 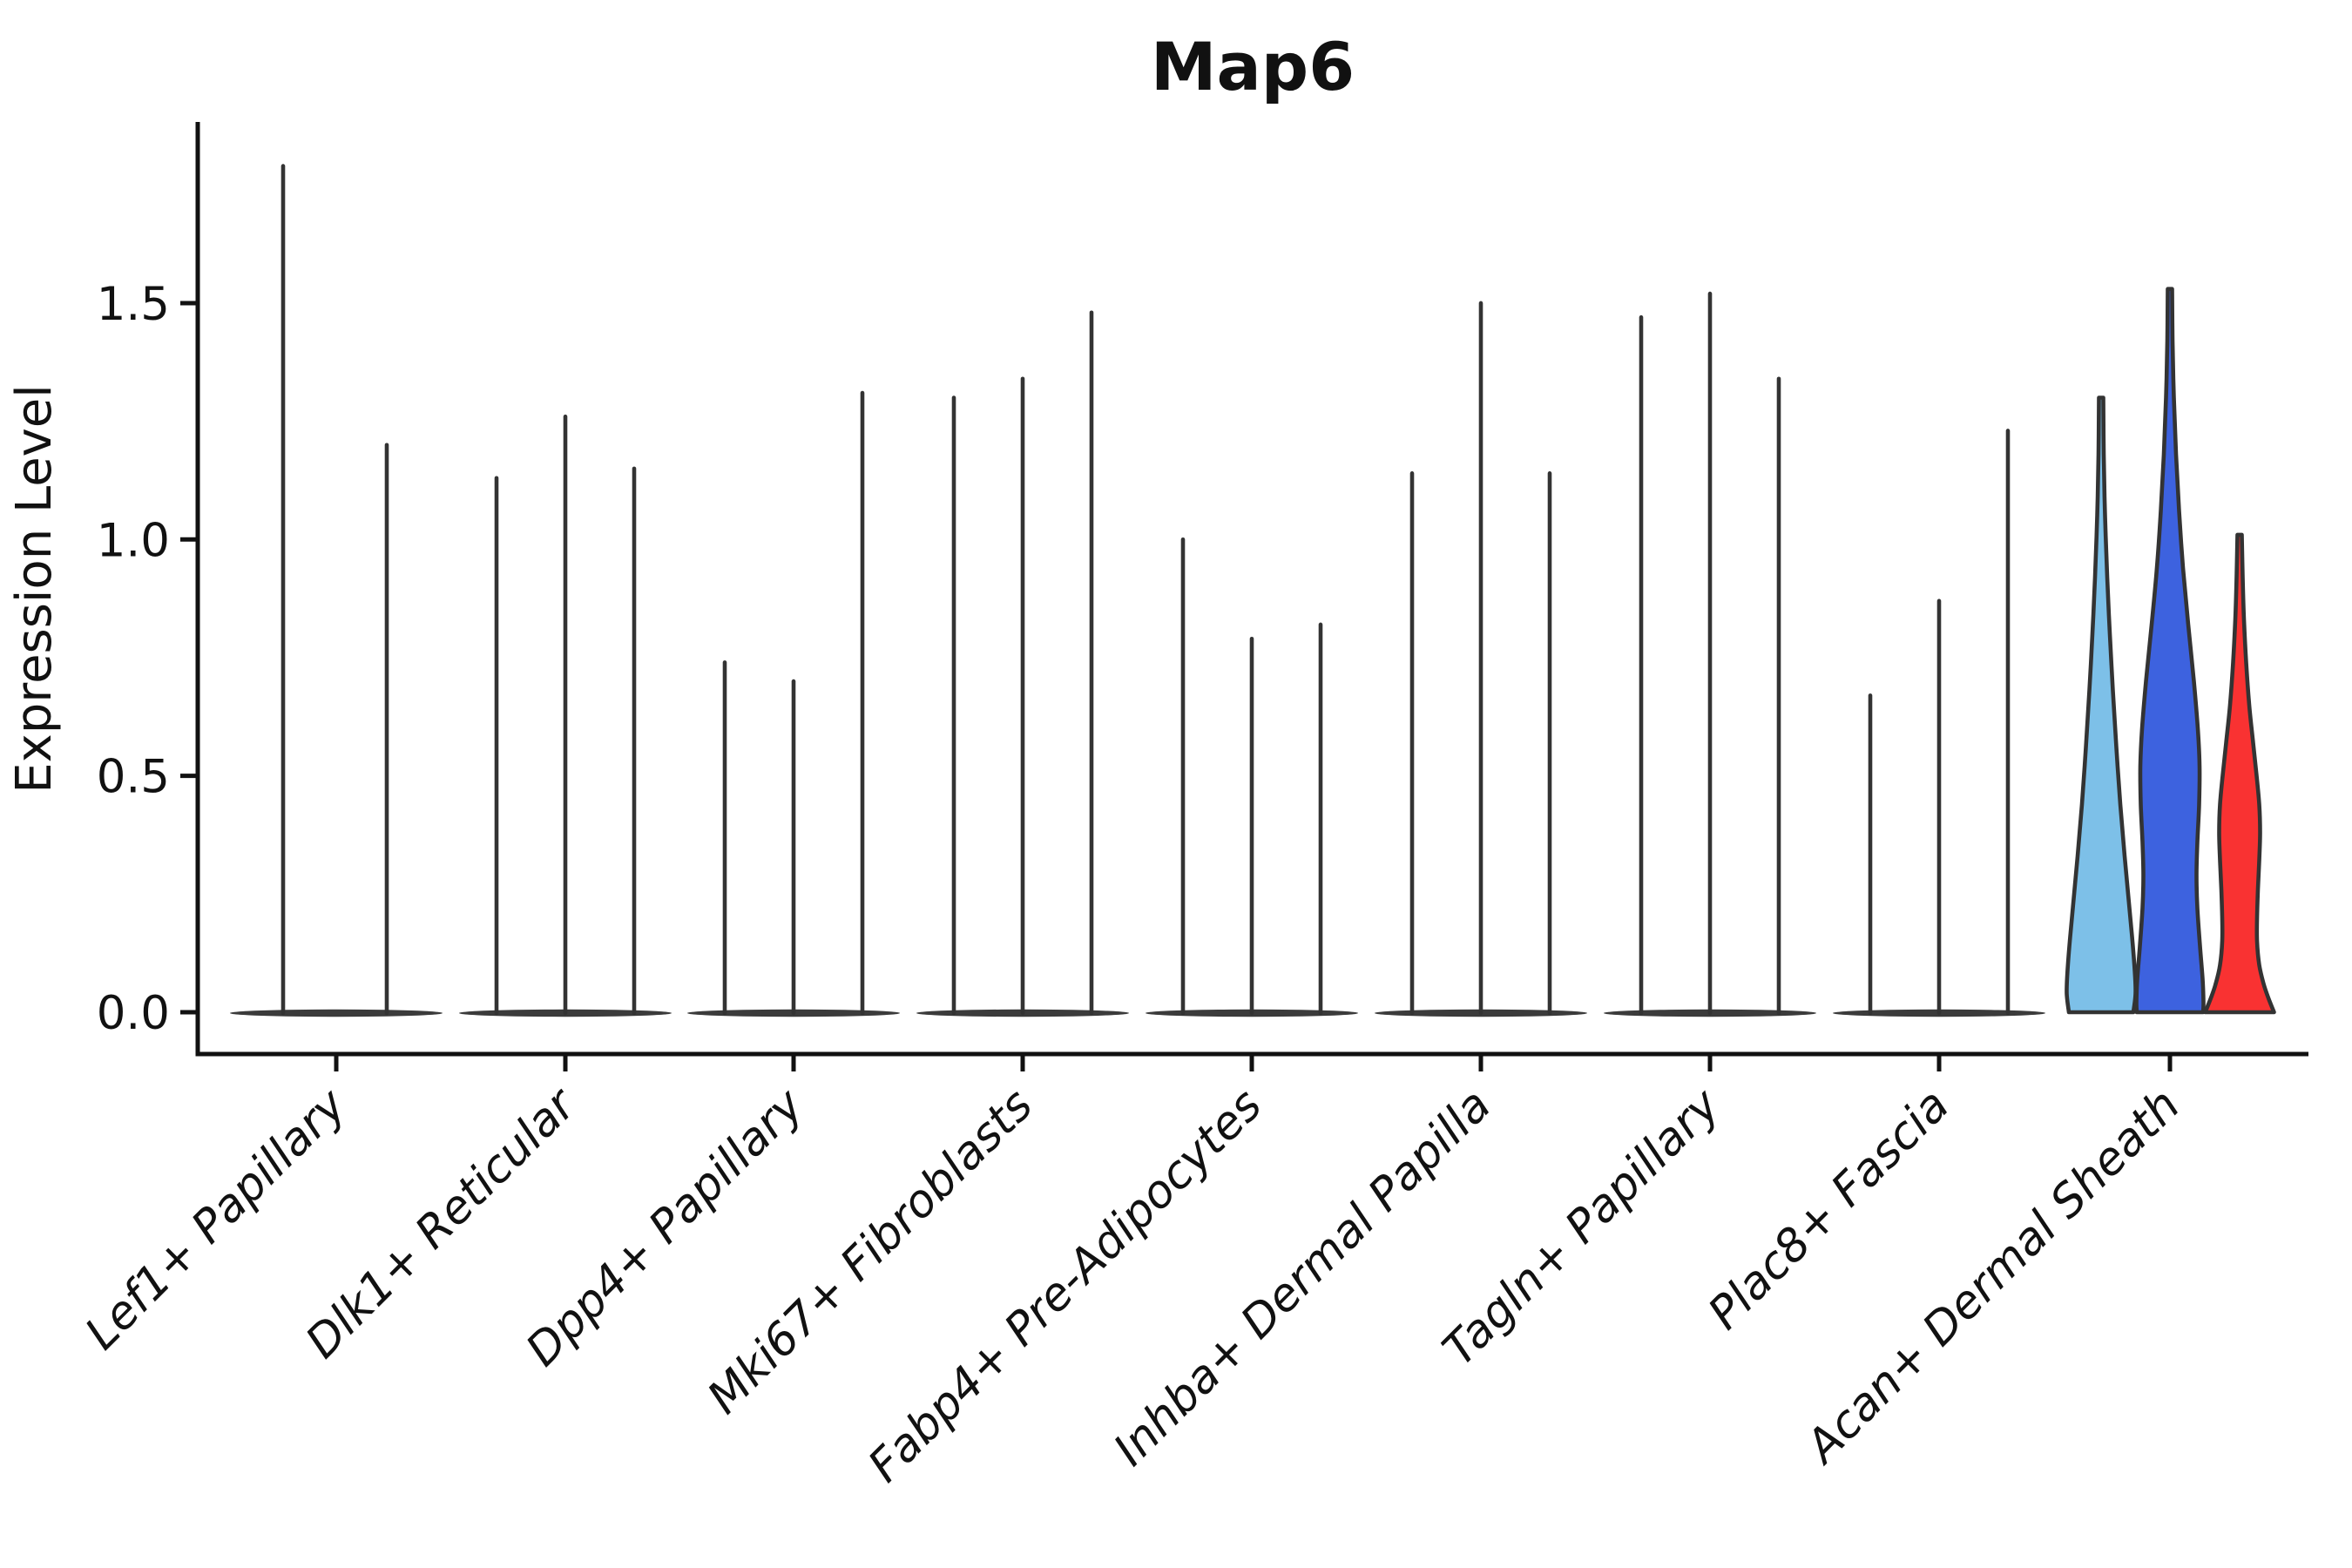 What do you see at coordinates (1253, 66) in the screenshot?
I see `chart-title: Map6` at bounding box center [1253, 66].